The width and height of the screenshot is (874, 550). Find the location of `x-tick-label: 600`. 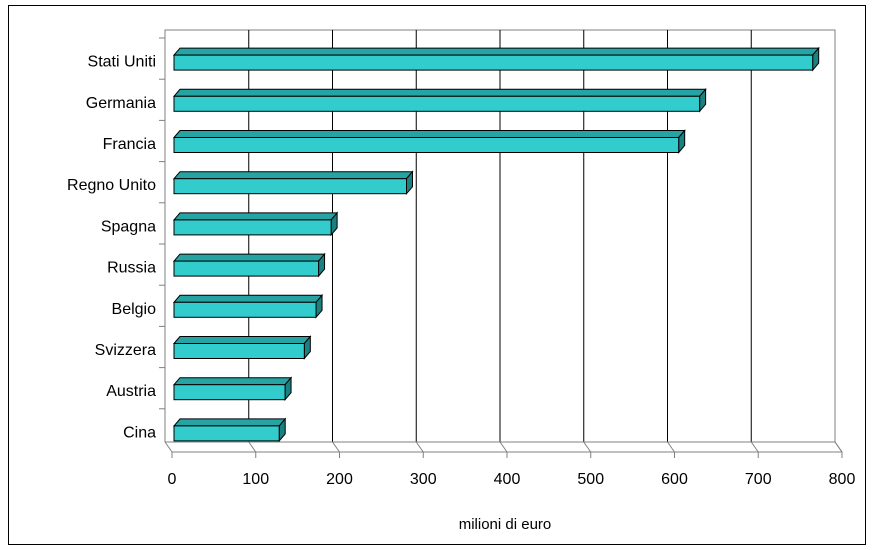

x-tick-label: 600 is located at coordinates (674, 479).